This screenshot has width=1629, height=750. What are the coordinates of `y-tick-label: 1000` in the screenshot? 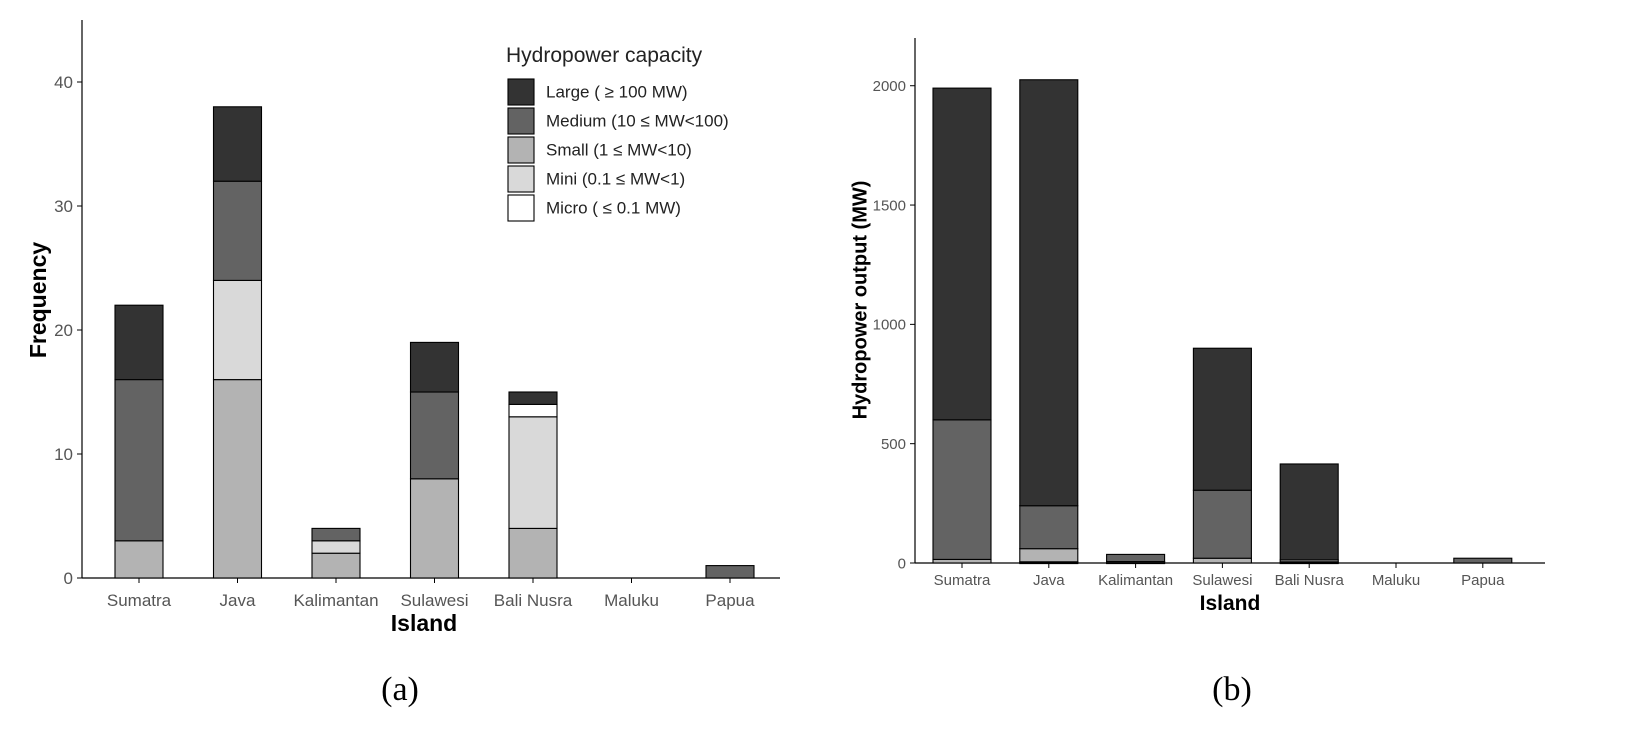 It's located at (889, 325).